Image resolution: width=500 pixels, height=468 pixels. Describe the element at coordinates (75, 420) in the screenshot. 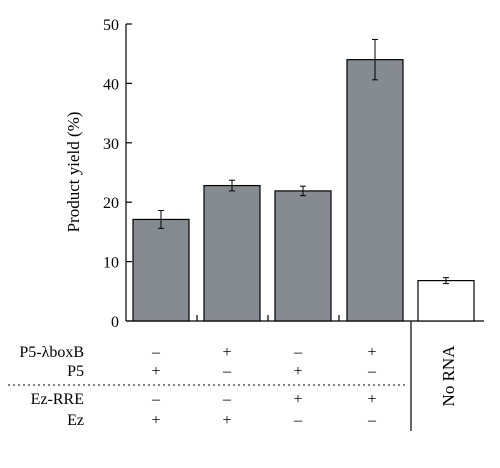

I see `condition-label: Ez` at that location.